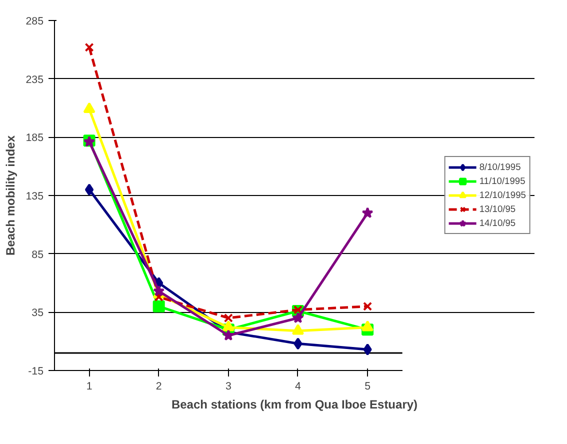  I want to click on x-axis-title: Beach stations (km from Qua Iboe Estuary), so click(294, 405).